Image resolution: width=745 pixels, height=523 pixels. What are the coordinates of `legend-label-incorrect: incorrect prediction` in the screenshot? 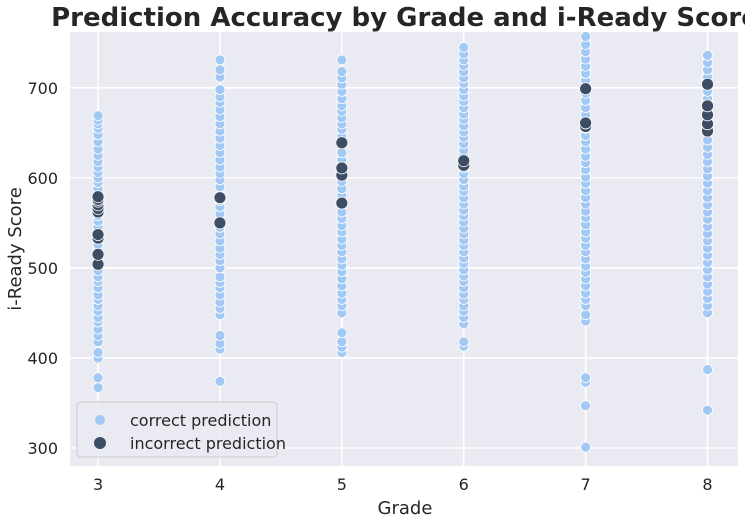 It's located at (208, 443).